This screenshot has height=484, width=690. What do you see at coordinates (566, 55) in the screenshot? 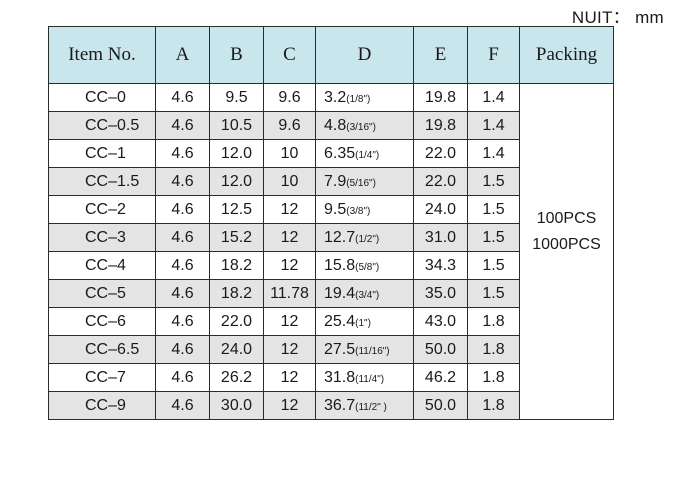
I see `header-packing: Packing` at bounding box center [566, 55].